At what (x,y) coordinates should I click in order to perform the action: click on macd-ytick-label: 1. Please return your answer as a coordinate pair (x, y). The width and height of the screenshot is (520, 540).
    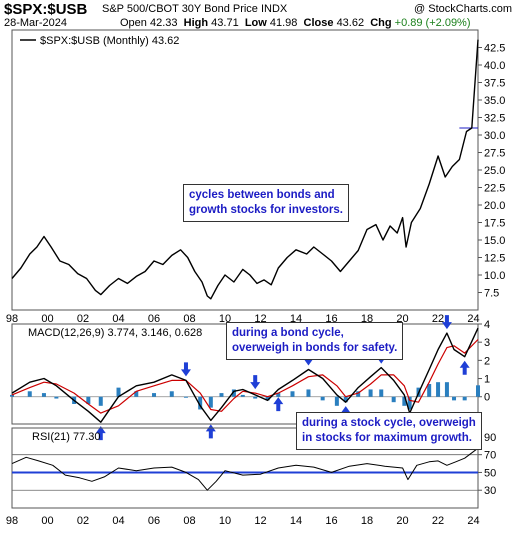
    Looking at the image, I should click on (487, 380).